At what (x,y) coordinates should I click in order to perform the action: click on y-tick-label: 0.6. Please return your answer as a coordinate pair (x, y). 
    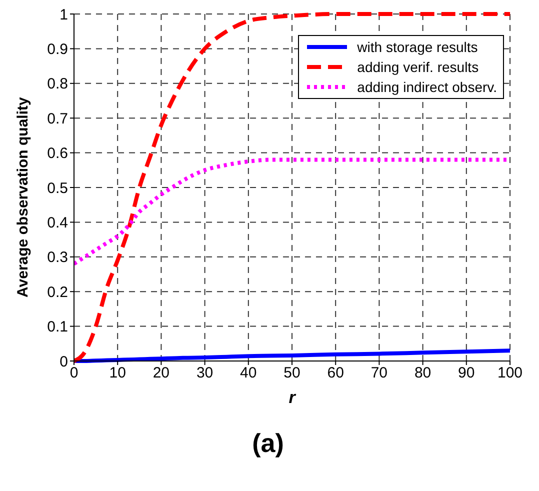
    Looking at the image, I should click on (57, 153).